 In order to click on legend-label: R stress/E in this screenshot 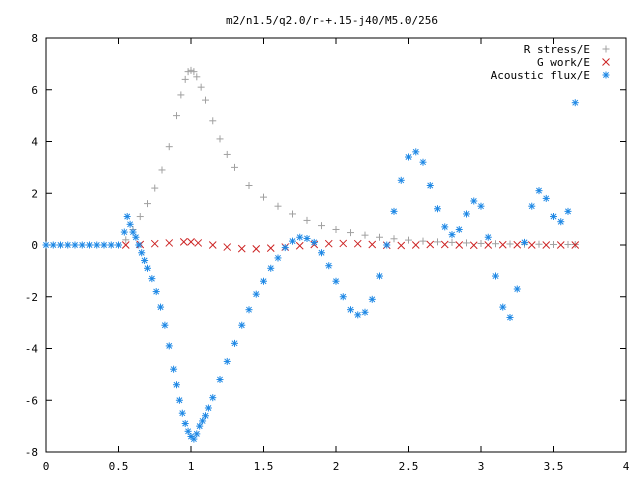, I will do `click(557, 49)`.